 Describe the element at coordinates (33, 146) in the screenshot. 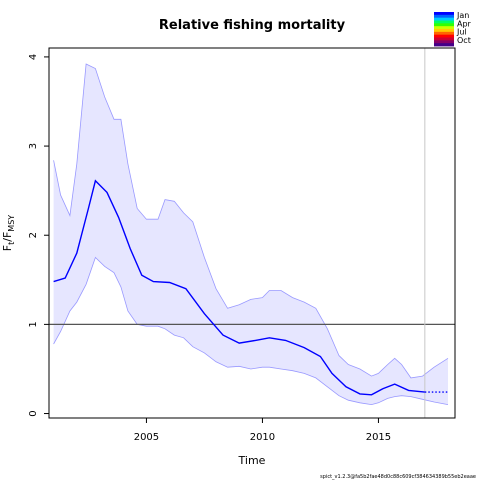

I see `y-tick-label-3: 3` at that location.